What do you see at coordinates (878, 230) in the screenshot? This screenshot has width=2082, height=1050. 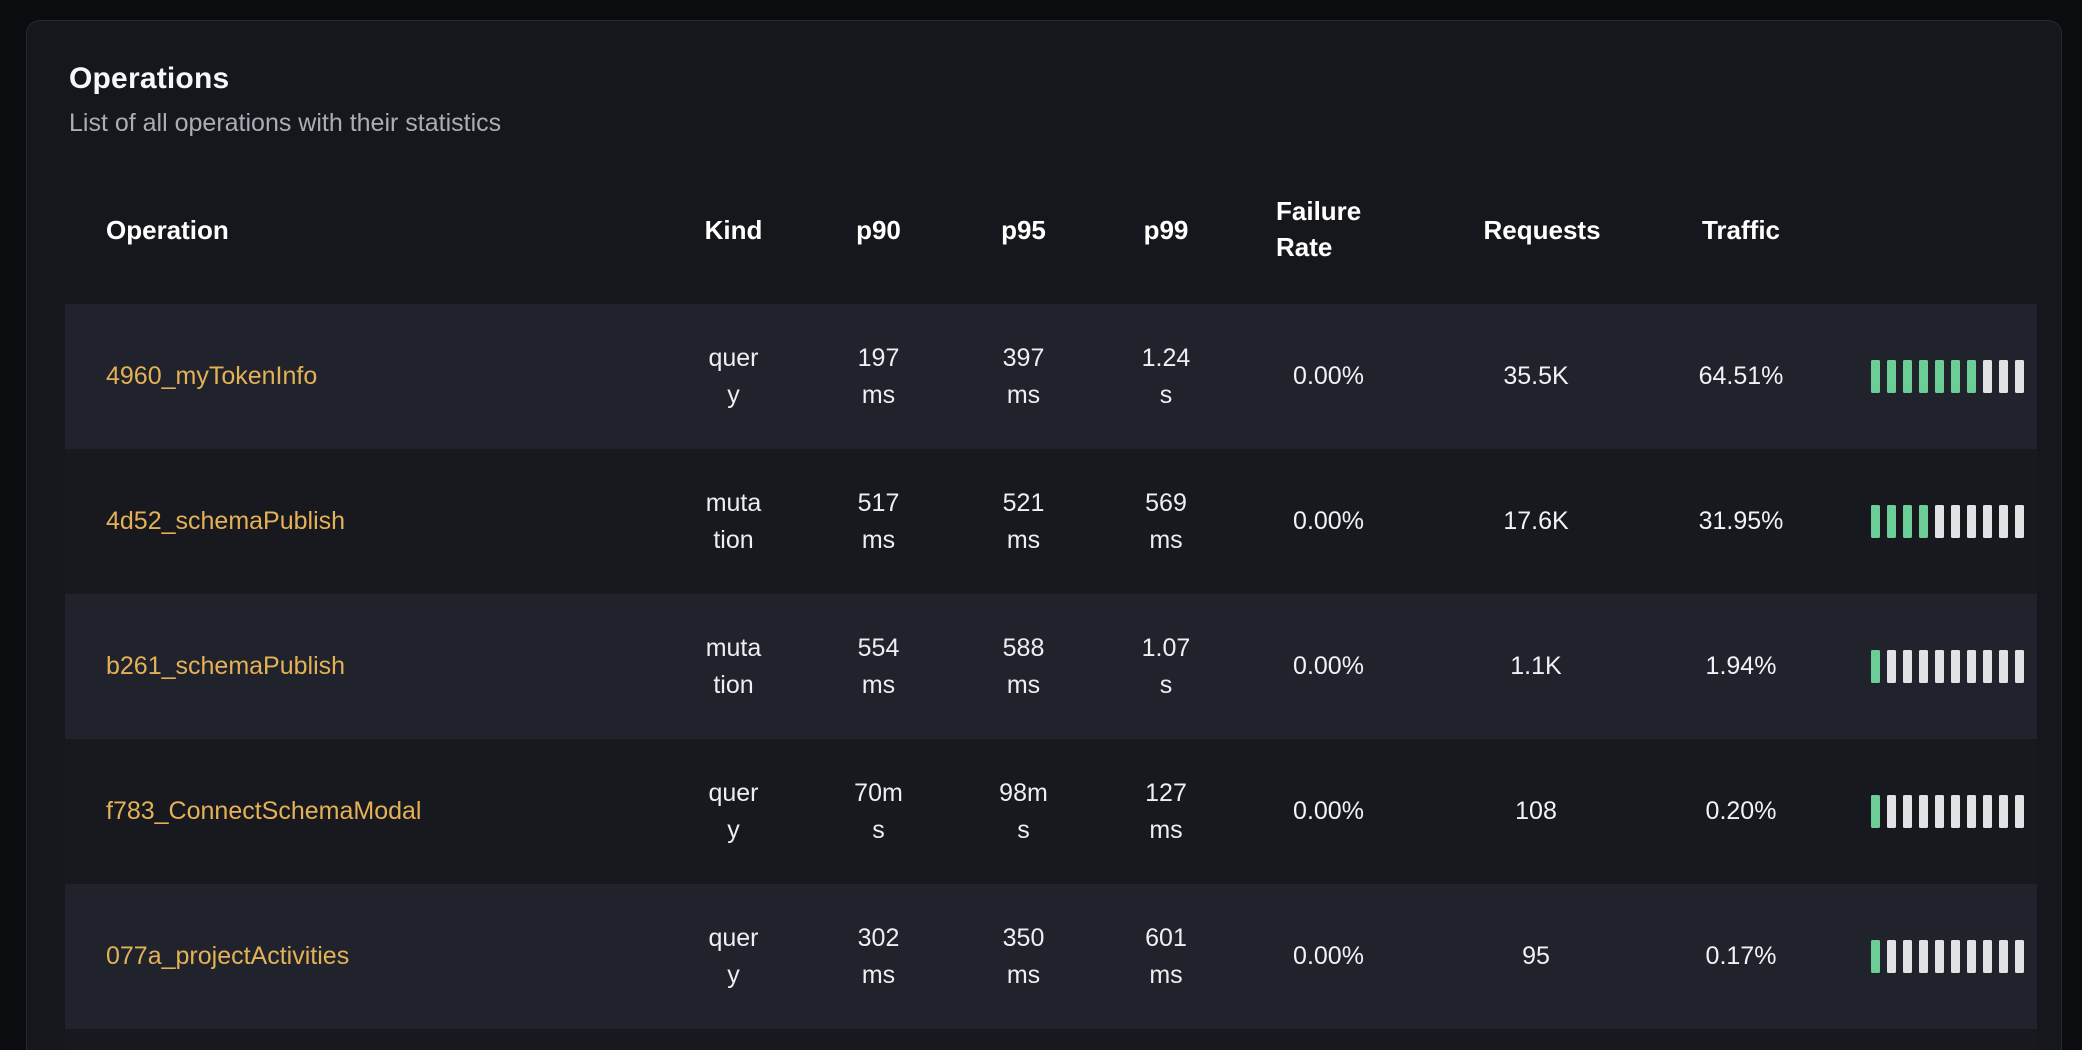 I see `column-header-p90: p90` at bounding box center [878, 230].